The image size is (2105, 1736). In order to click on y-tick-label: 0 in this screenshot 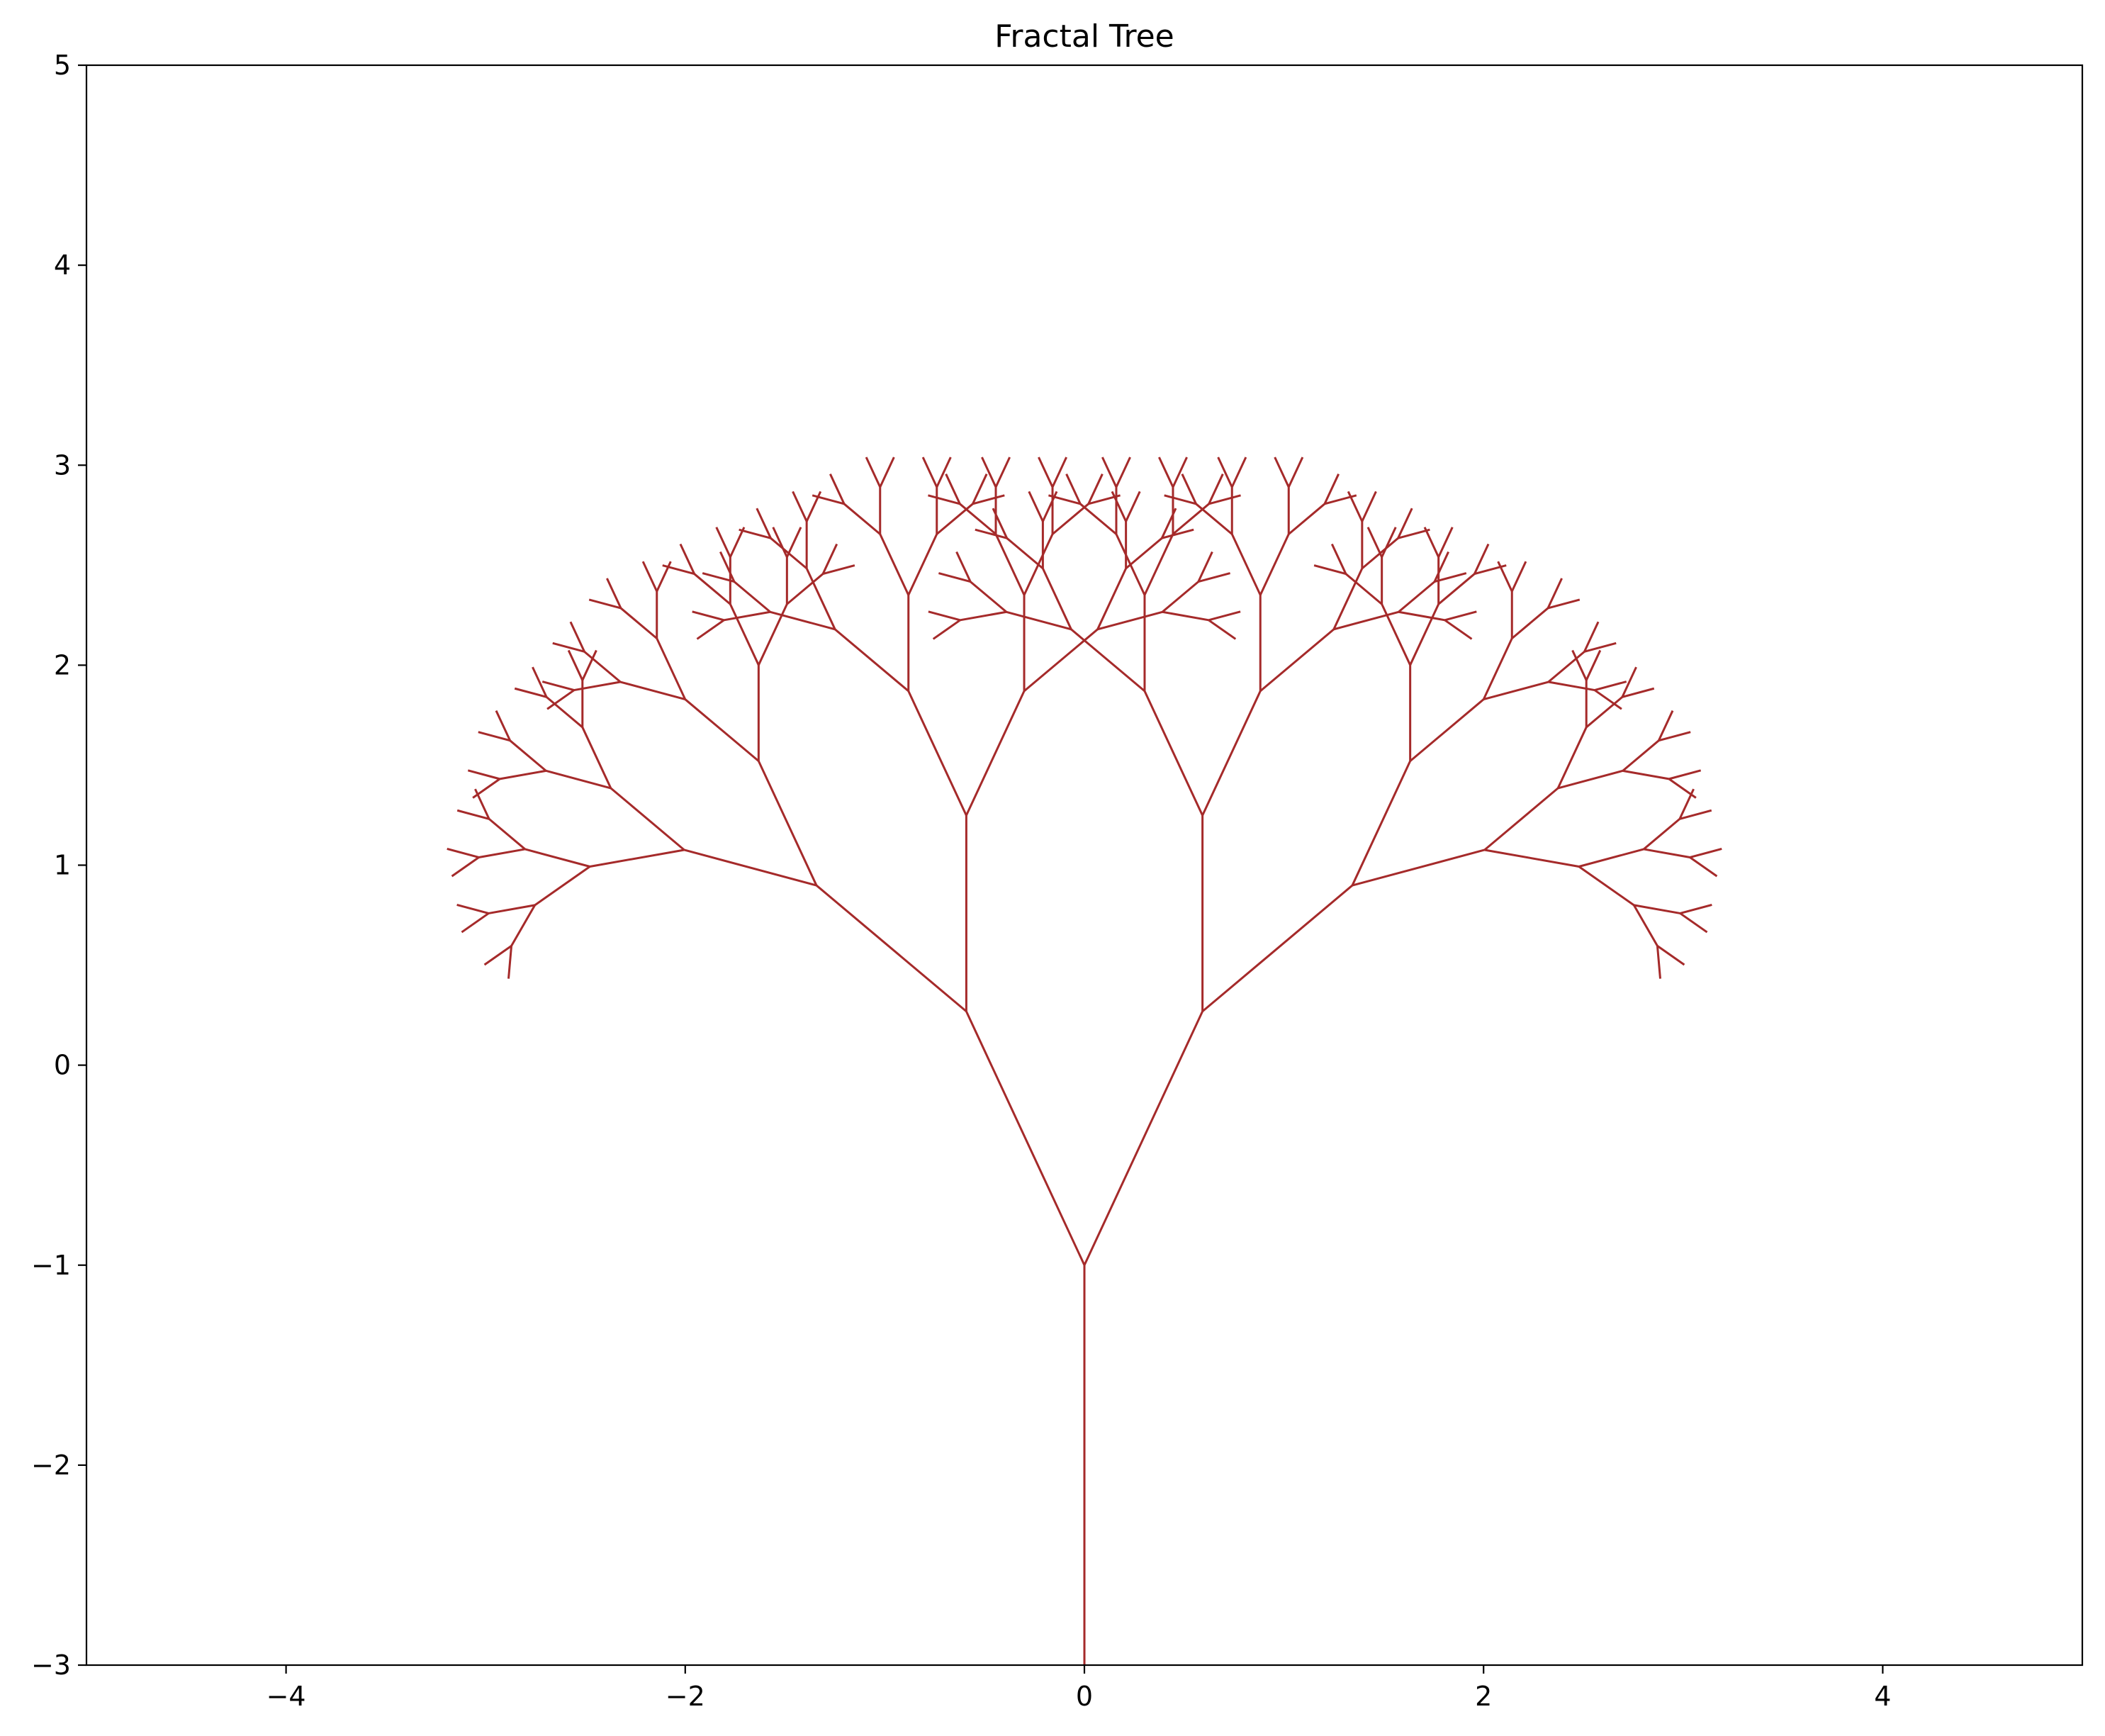, I will do `click(63, 1065)`.